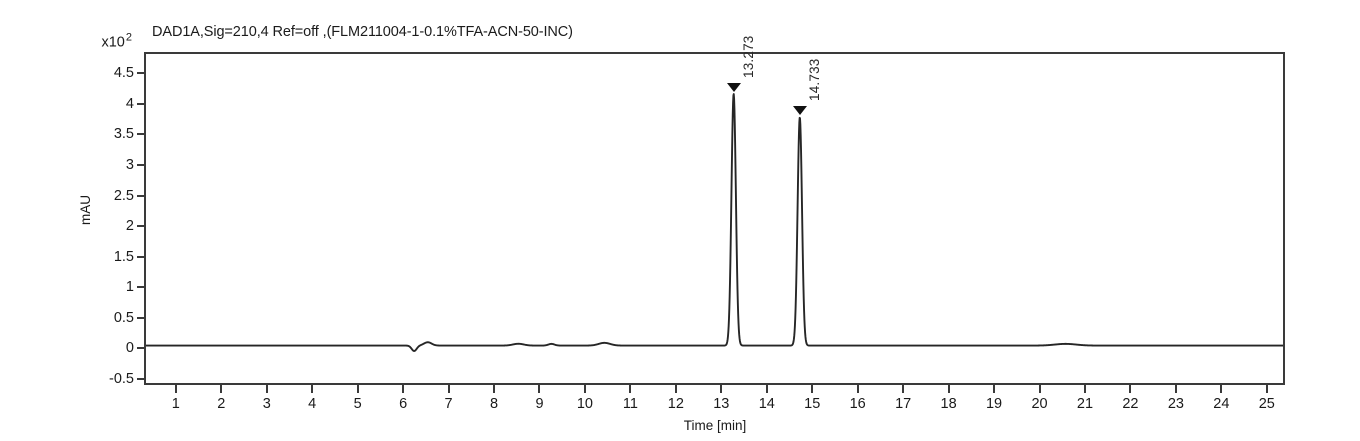 Image resolution: width=1360 pixels, height=441 pixels. What do you see at coordinates (175, 404) in the screenshot?
I see `x-axis-tick-label: 1` at bounding box center [175, 404].